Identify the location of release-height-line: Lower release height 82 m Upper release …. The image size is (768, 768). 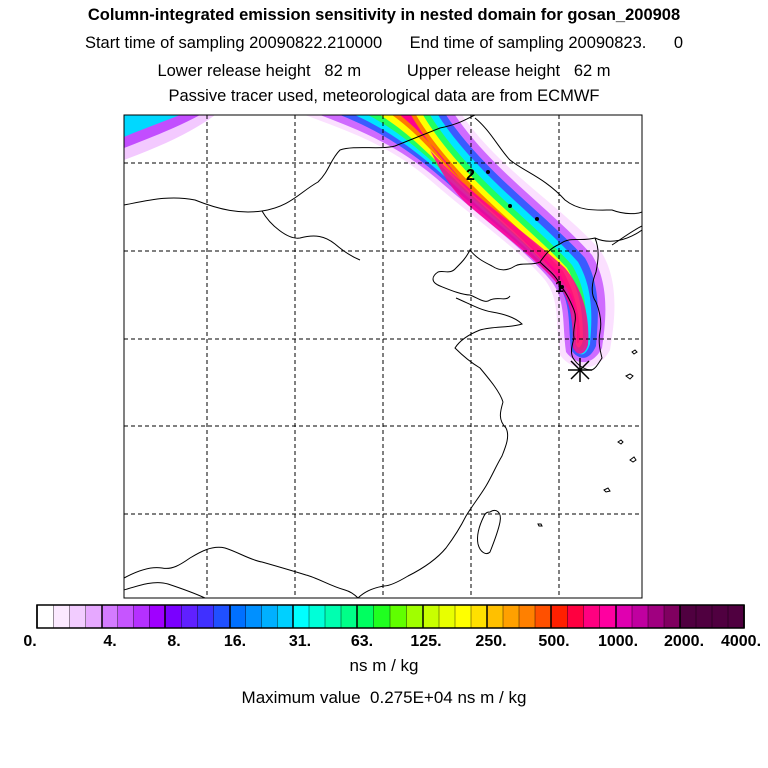
(384, 71).